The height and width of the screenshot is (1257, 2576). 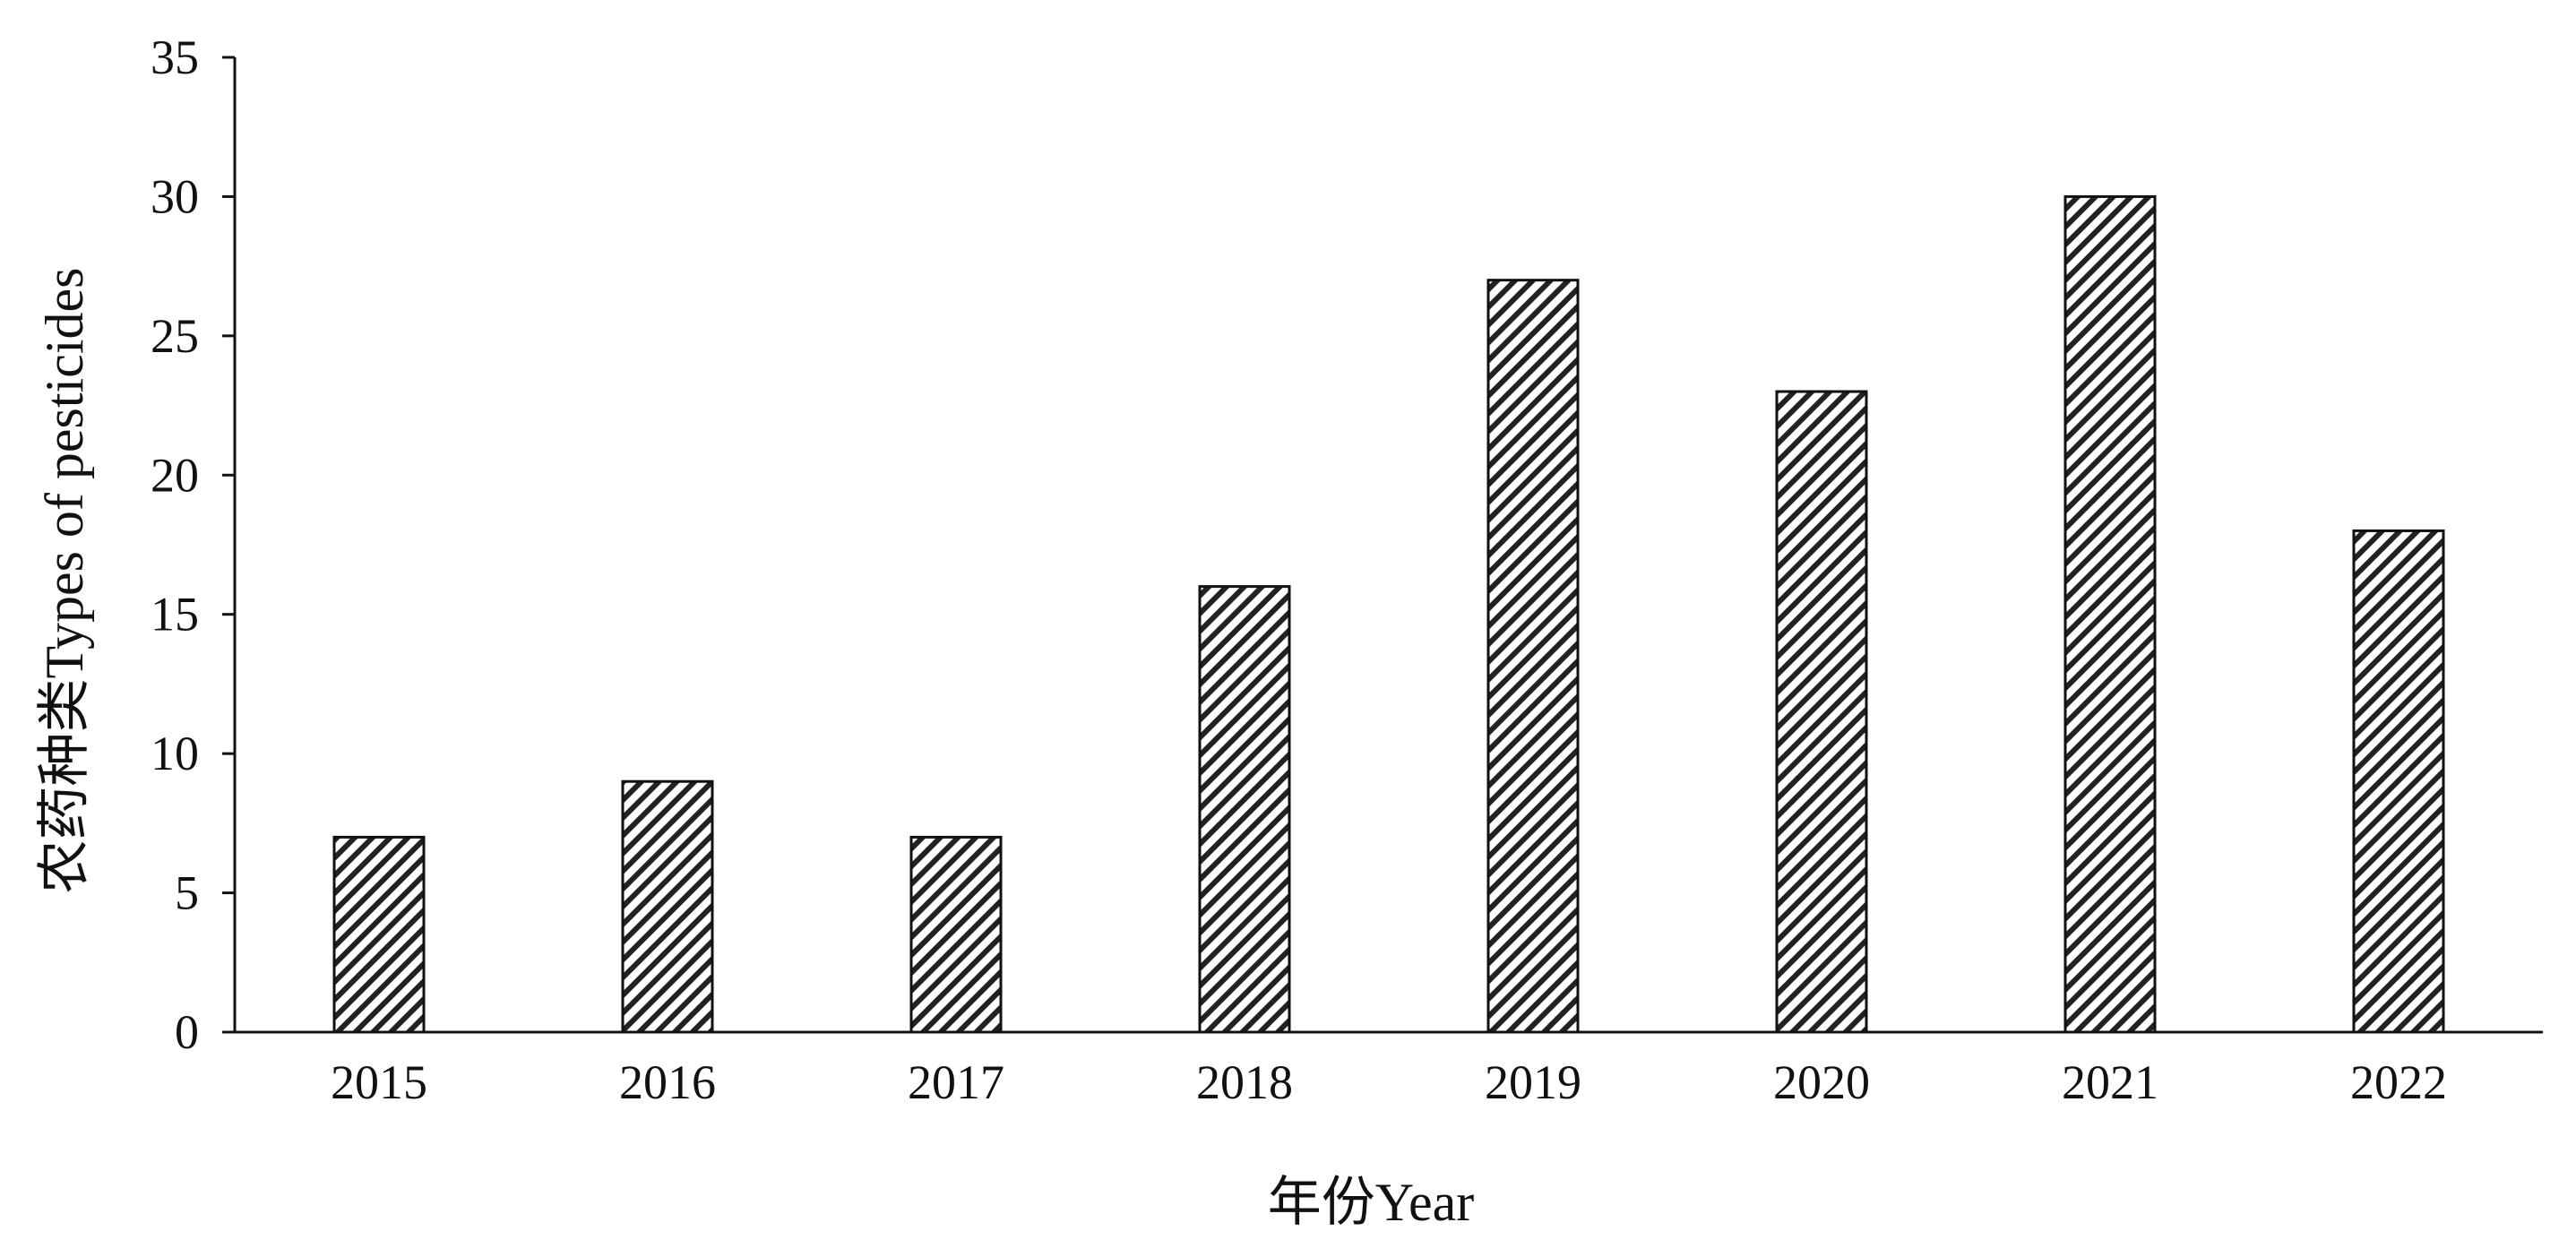 What do you see at coordinates (1244, 1082) in the screenshot?
I see `x-tick-label: 2018` at bounding box center [1244, 1082].